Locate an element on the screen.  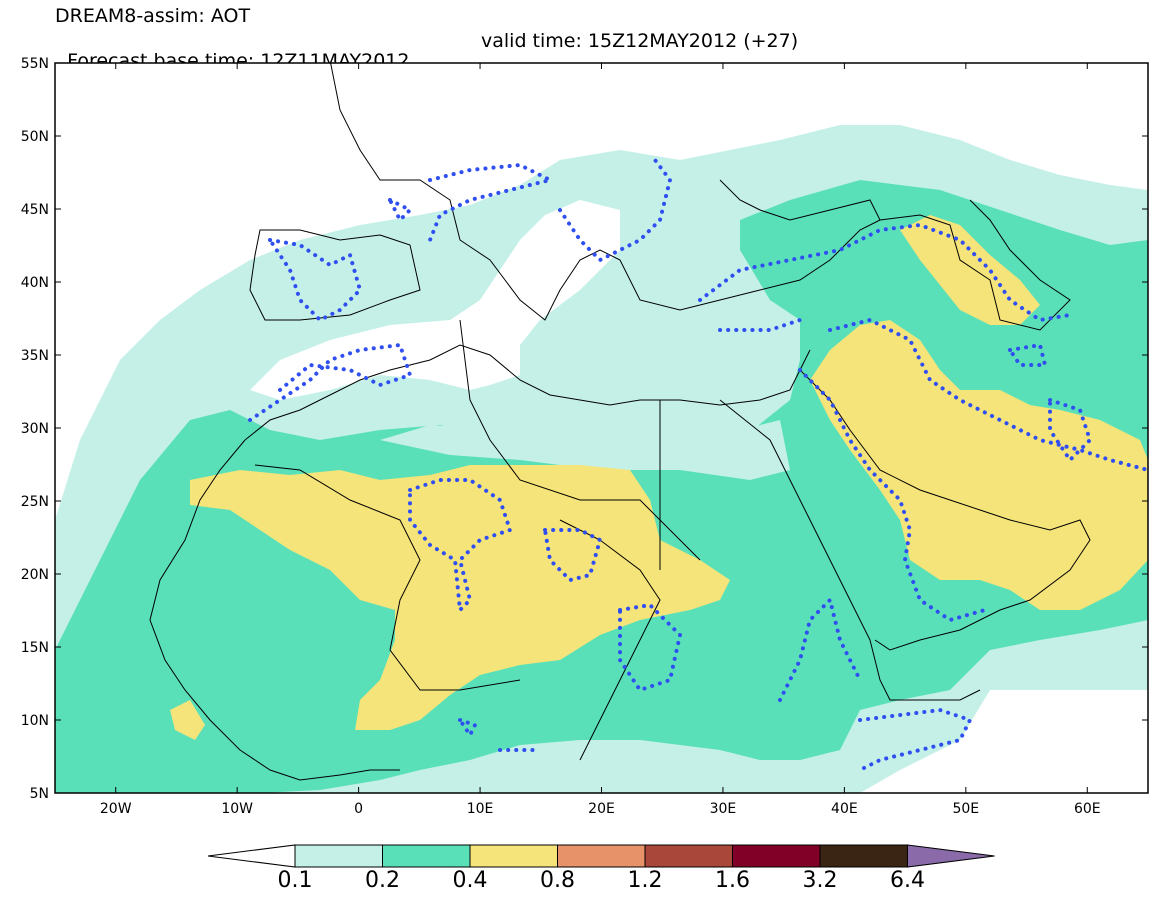
colorbar-max-arrow is located at coordinates (951, 856).